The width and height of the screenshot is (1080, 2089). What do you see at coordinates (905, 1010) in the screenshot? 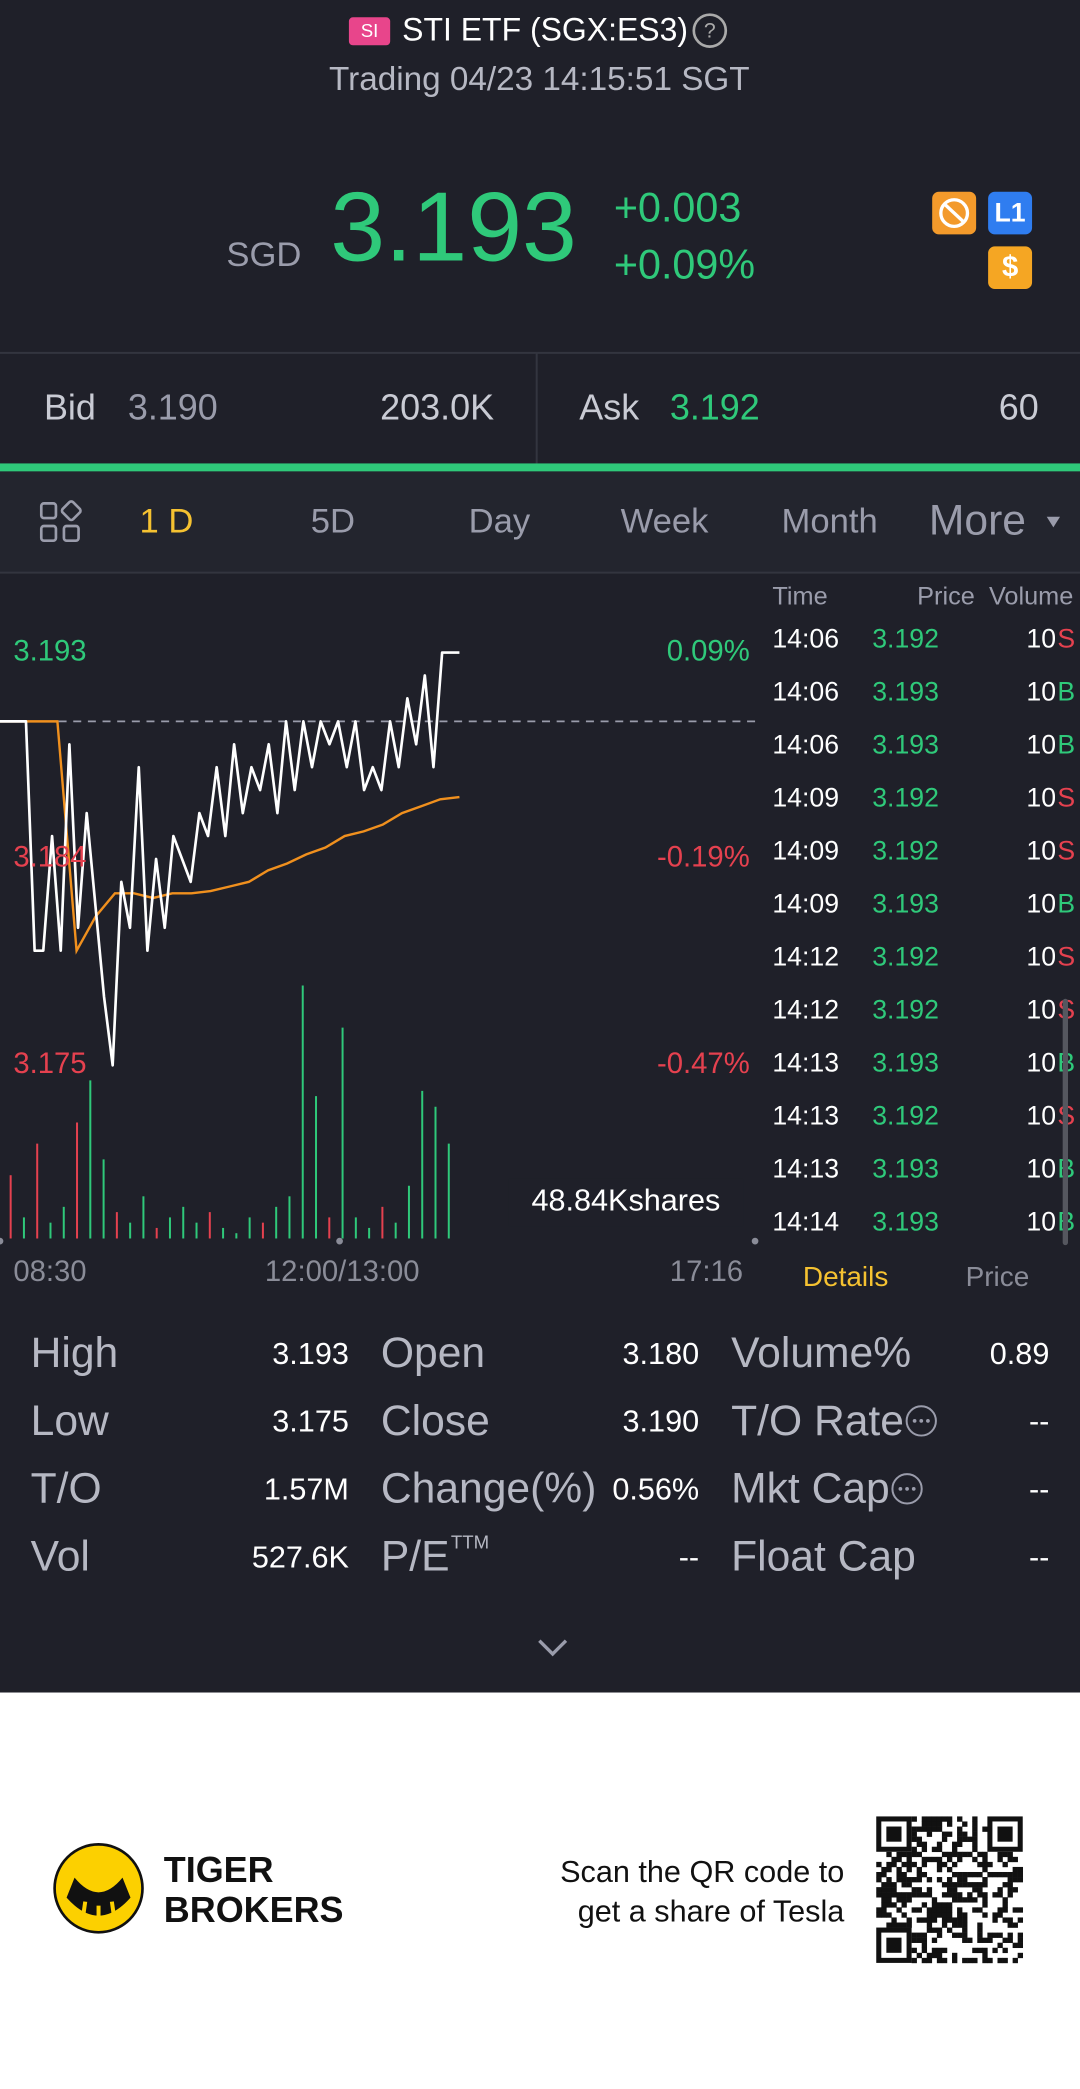
I see `trade-price: 3.192` at bounding box center [905, 1010].